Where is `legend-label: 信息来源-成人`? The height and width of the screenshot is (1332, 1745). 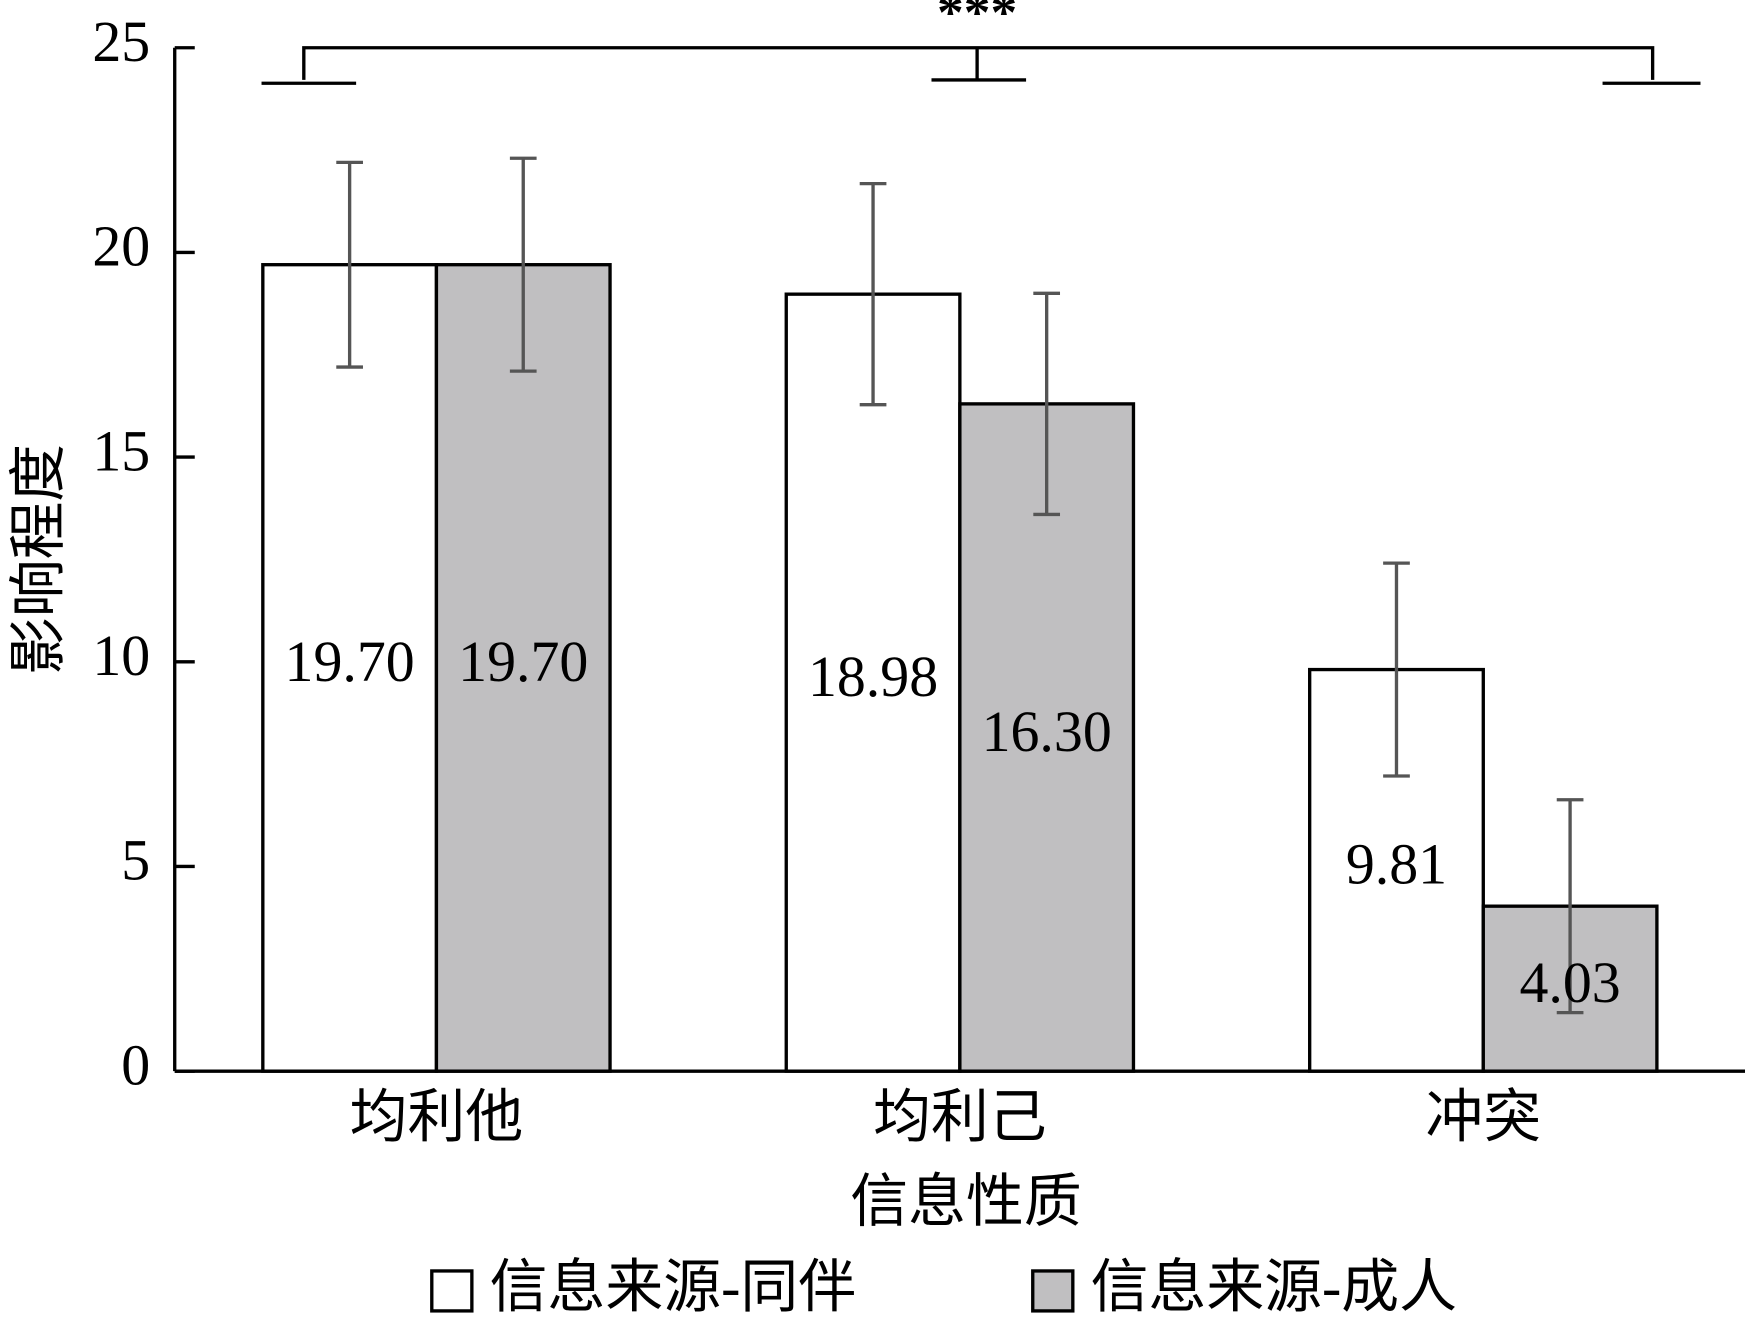
legend-label: 信息来源-成人 is located at coordinates (1274, 1287).